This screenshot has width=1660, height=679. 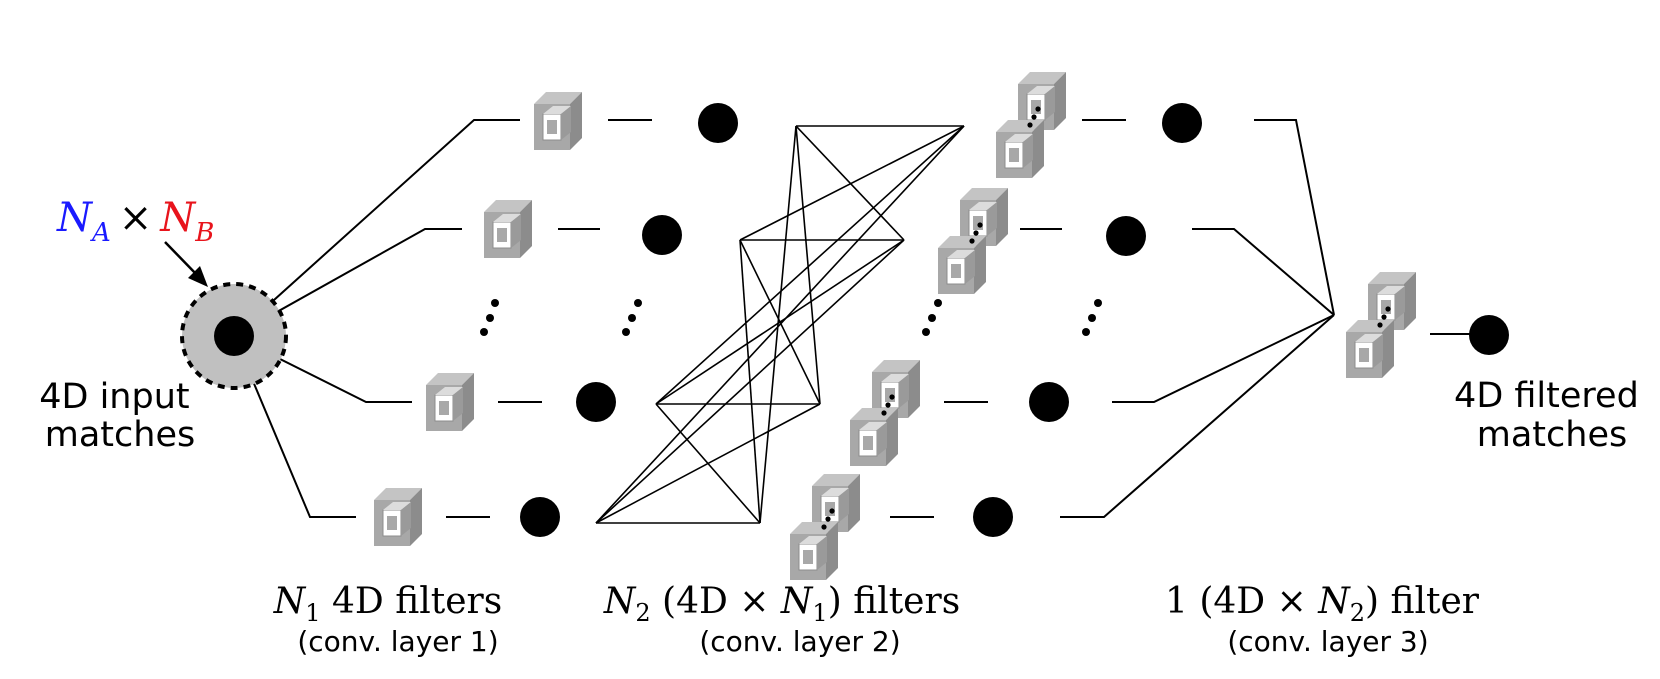 I want to click on layer2-output-lines, so click(x=1008, y=318).